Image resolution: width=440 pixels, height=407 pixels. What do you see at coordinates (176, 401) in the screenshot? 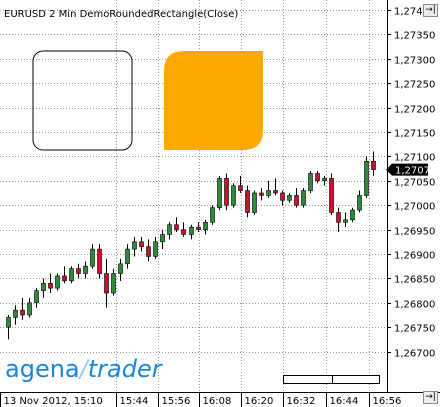
I see `time-tick-label: 15:56` at bounding box center [176, 401].